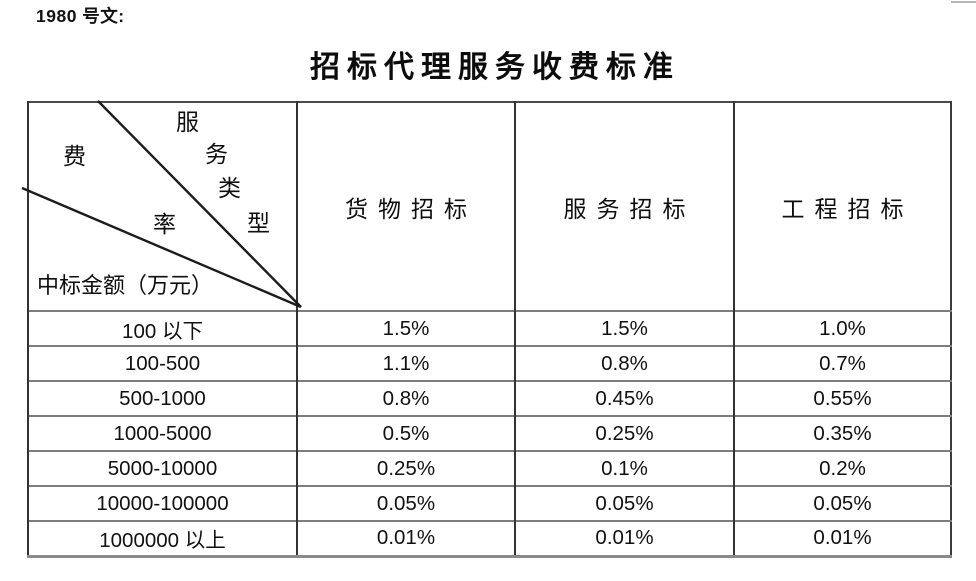  What do you see at coordinates (624, 398) in the screenshot?
I see `services-rate-cell: 0.45%` at bounding box center [624, 398].